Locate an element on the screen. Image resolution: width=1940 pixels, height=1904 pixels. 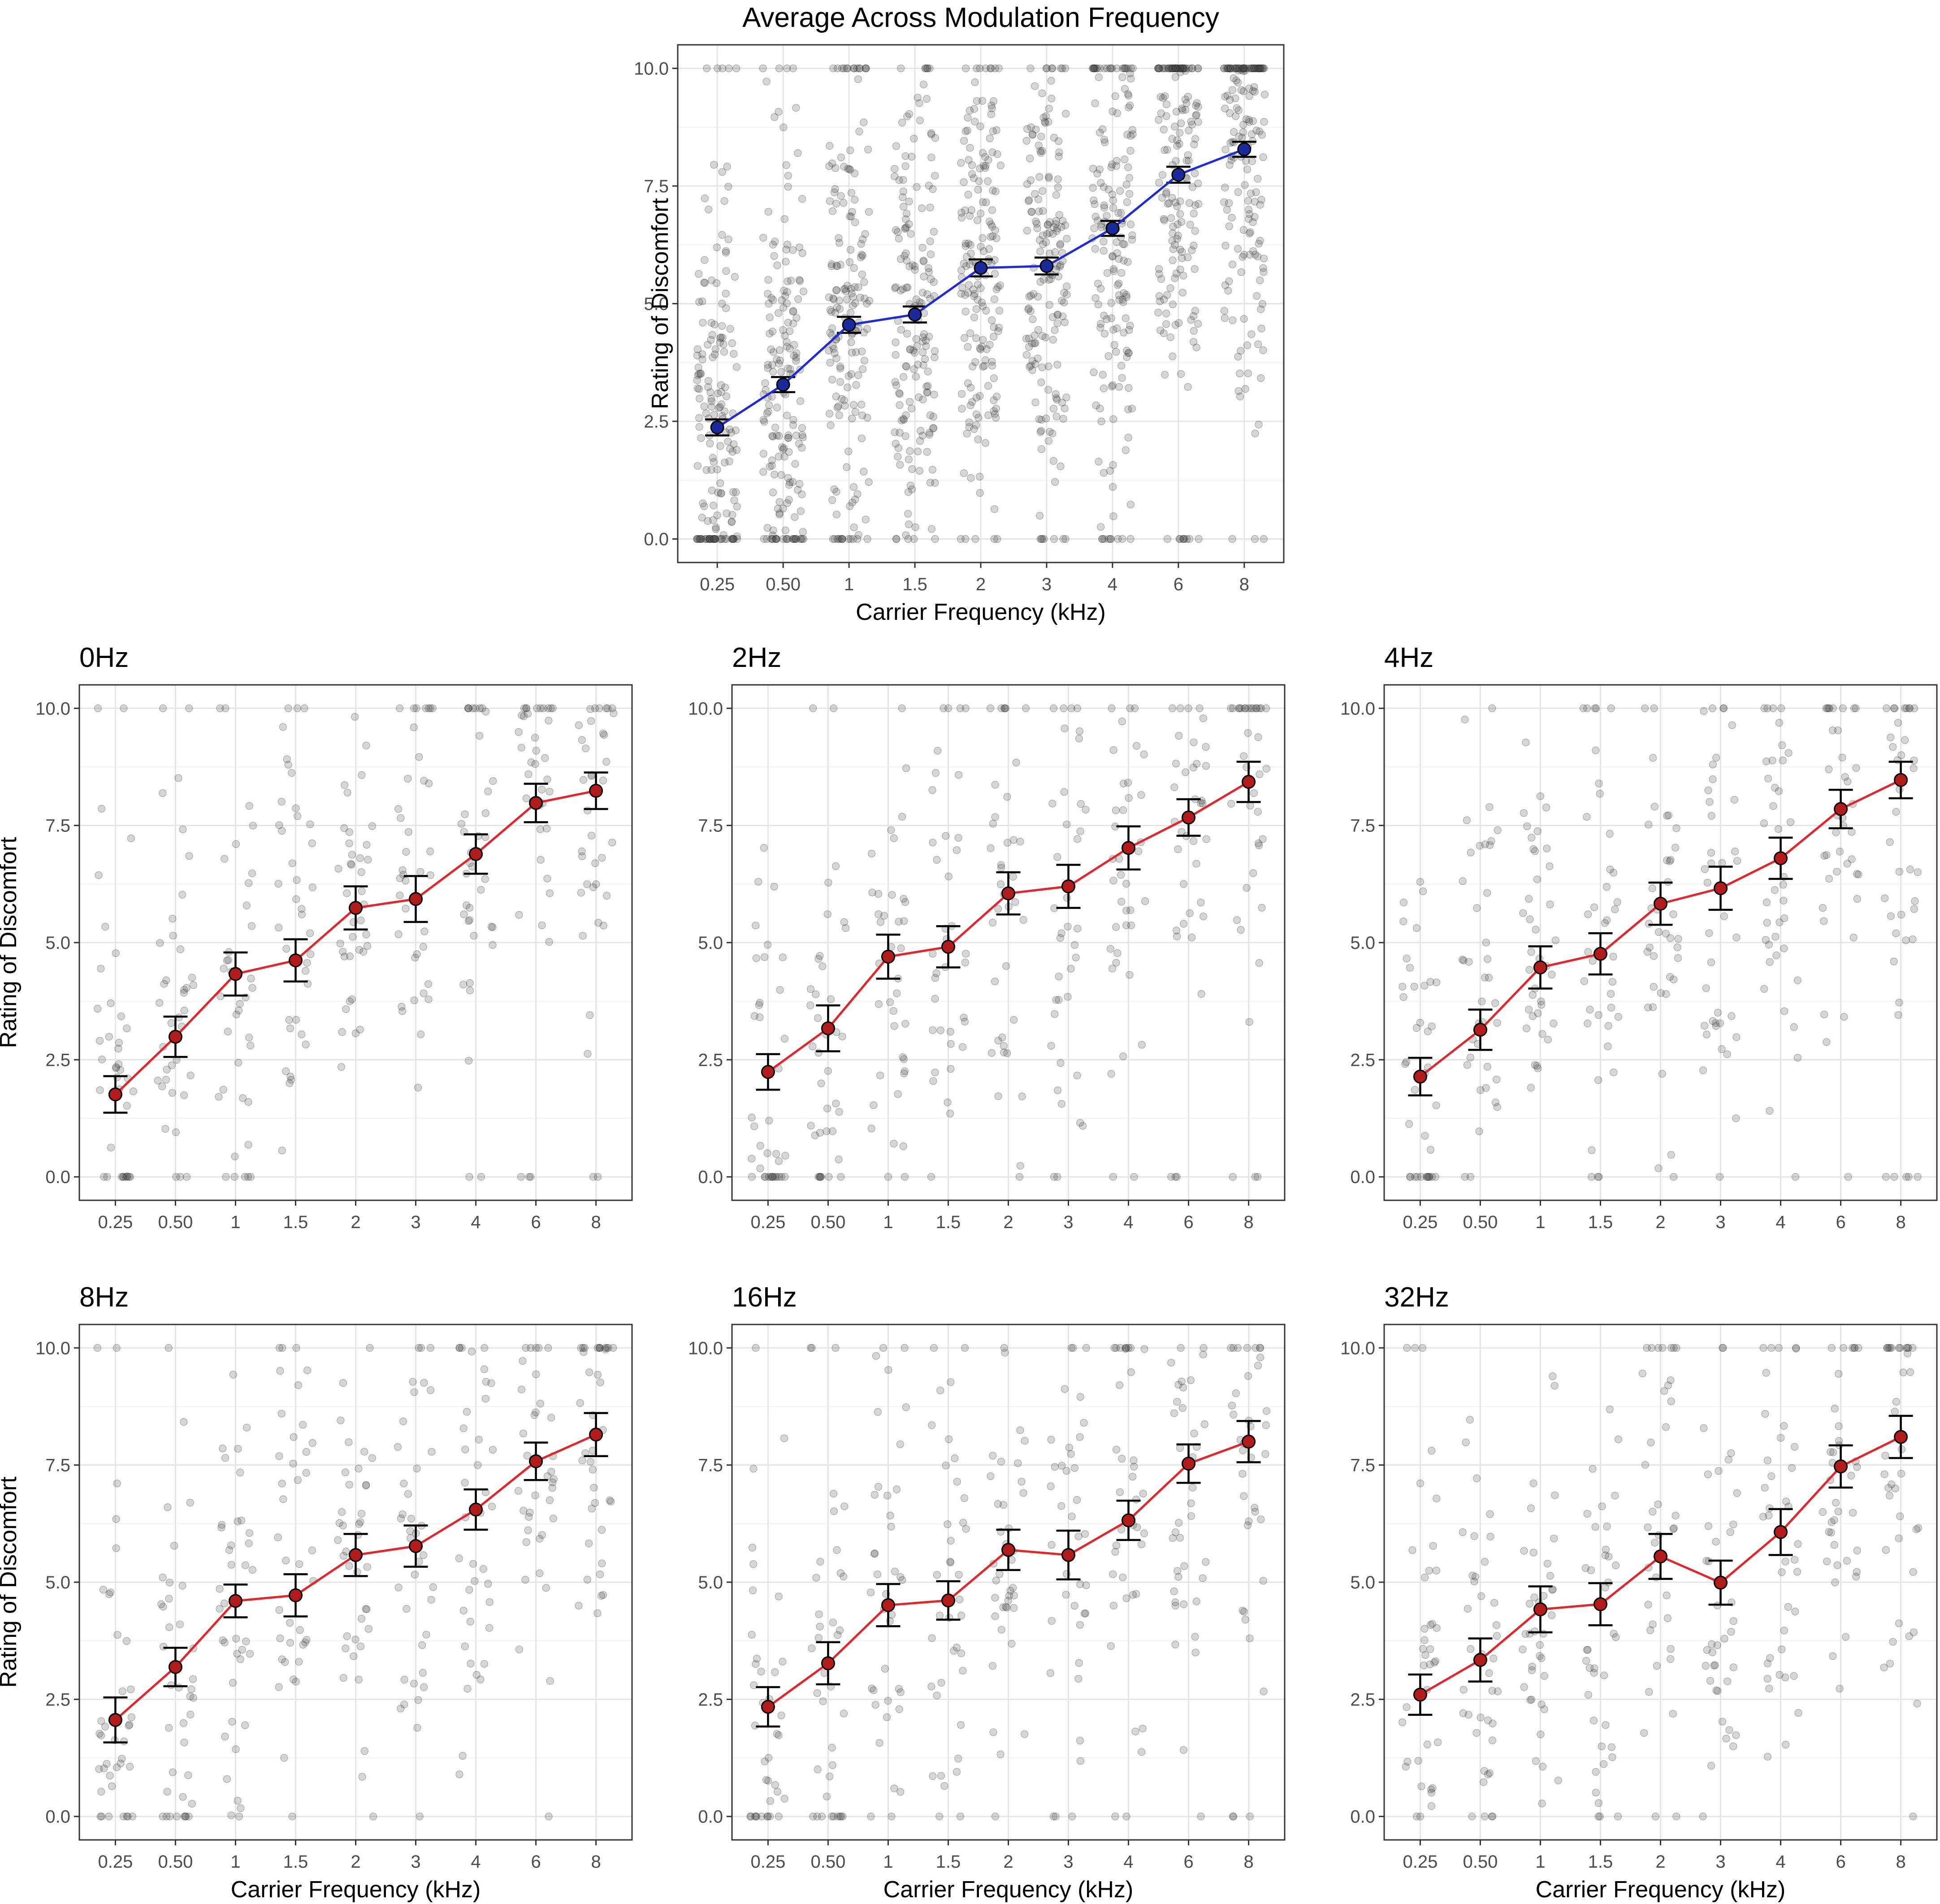
x-tick-label: 4 is located at coordinates (1128, 1222).